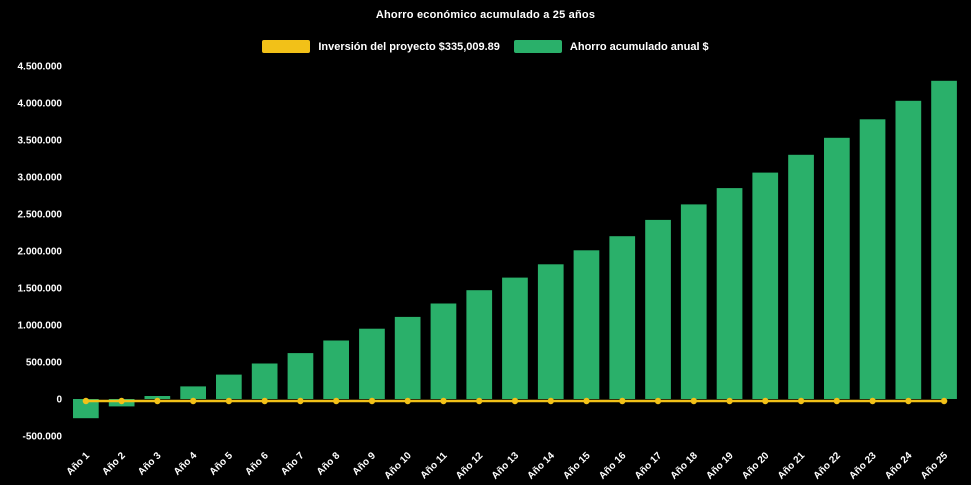 This screenshot has width=971, height=485. I want to click on bar-año-19, so click(729, 293).